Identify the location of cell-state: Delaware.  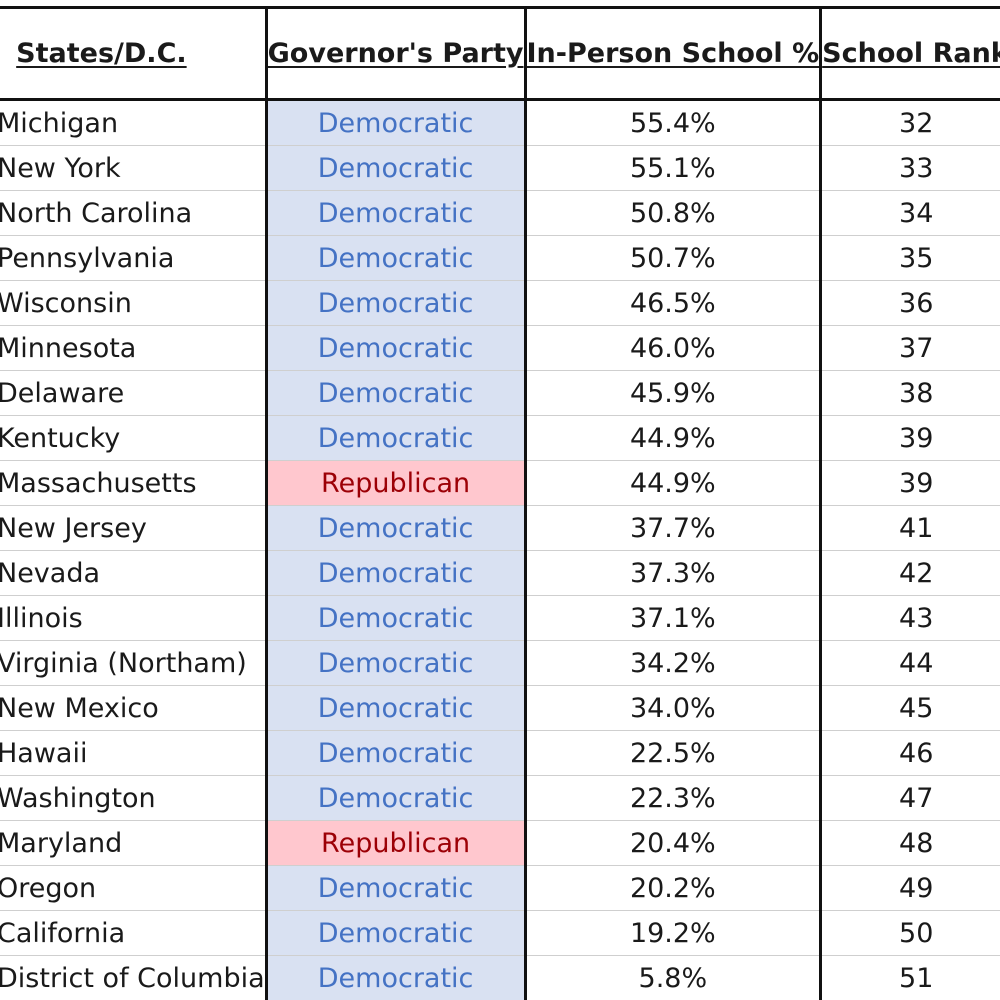
(134, 393).